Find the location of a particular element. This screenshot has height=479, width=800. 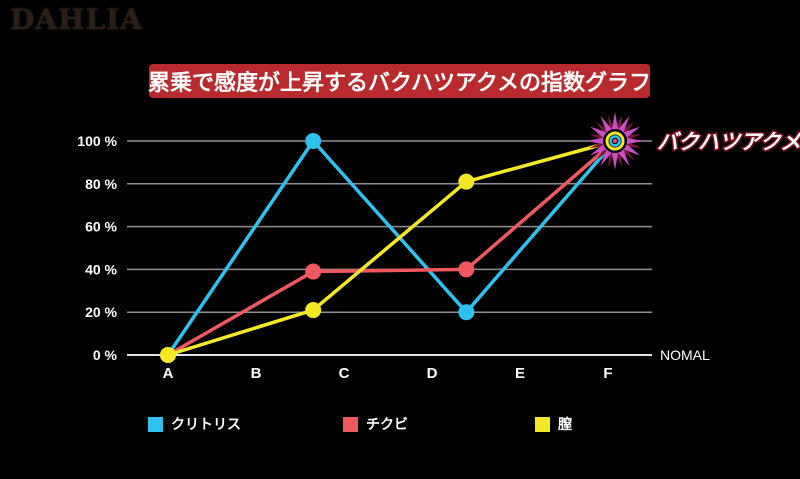

legend-label: クリトリス is located at coordinates (206, 424).